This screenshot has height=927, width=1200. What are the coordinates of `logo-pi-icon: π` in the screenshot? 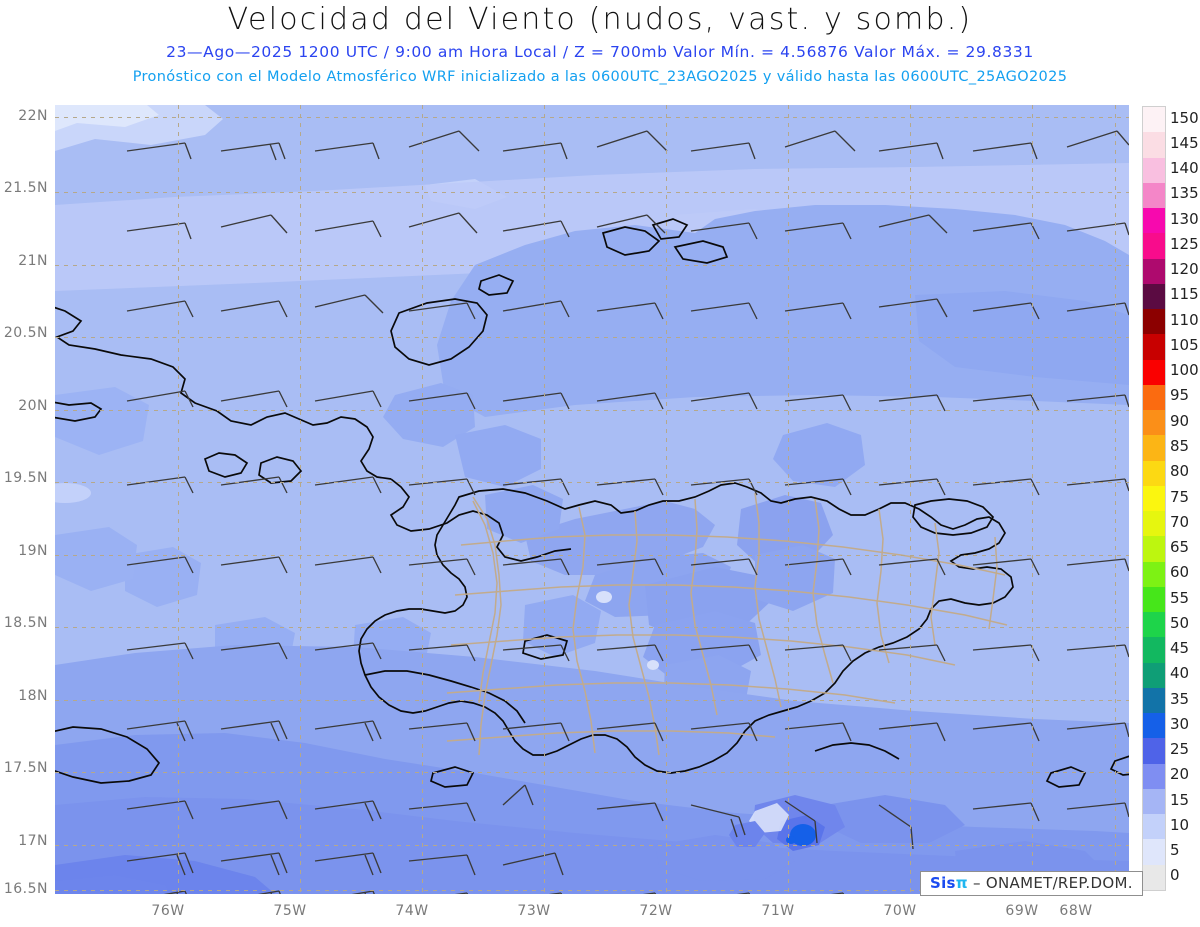 It's located at (961, 883).